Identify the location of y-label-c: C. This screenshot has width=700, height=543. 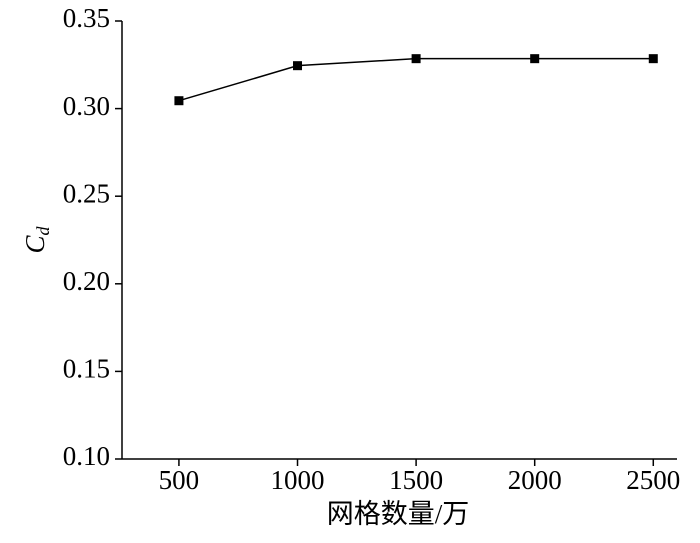
(35, 244).